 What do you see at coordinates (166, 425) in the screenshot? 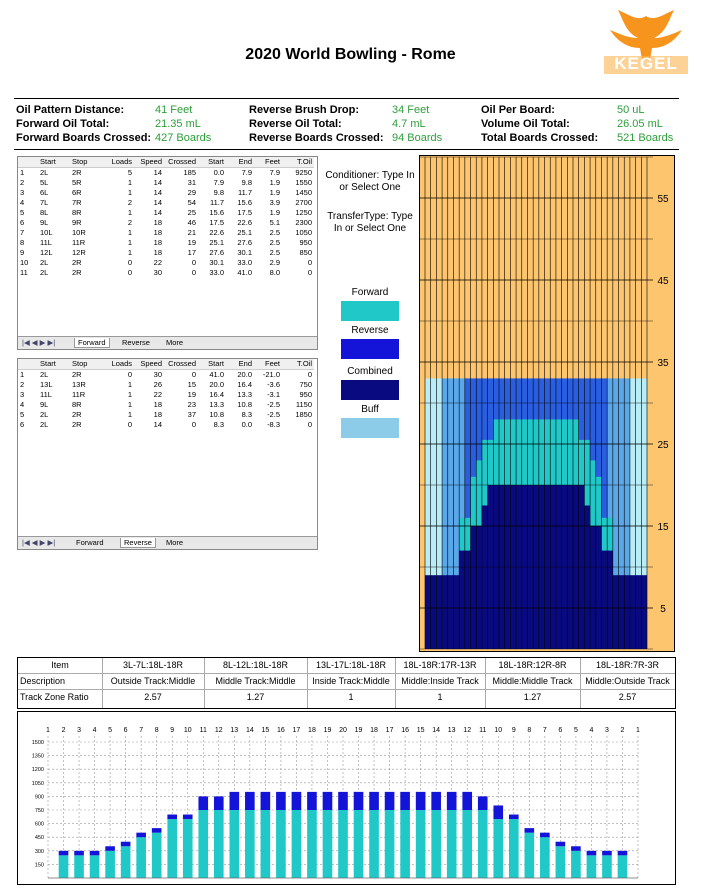
I see `table-row: 6 2L 2R 0 14 0 8.3 0.0 -8.3 0` at bounding box center [166, 425].